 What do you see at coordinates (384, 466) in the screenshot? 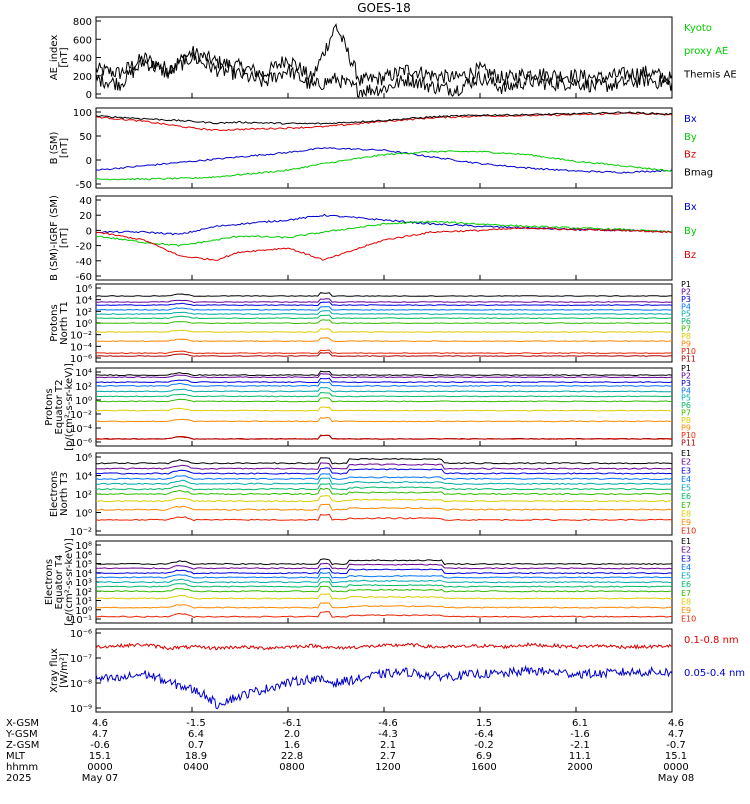
I see `series-line-E2` at bounding box center [384, 466].